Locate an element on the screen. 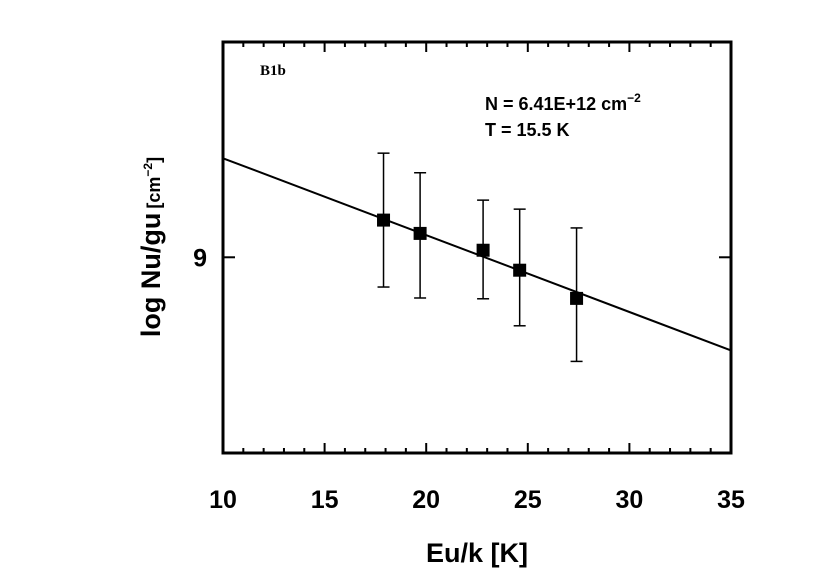 This screenshot has width=830, height=587. y-tick-label: 9 is located at coordinates (200, 258).